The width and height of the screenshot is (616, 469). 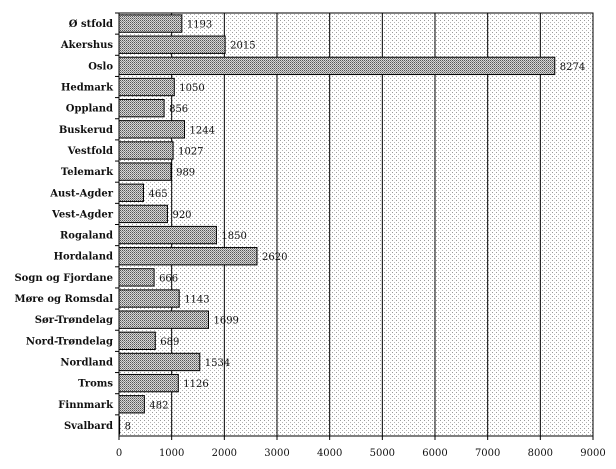 I want to click on category-label: Troms, so click(x=95, y=384).